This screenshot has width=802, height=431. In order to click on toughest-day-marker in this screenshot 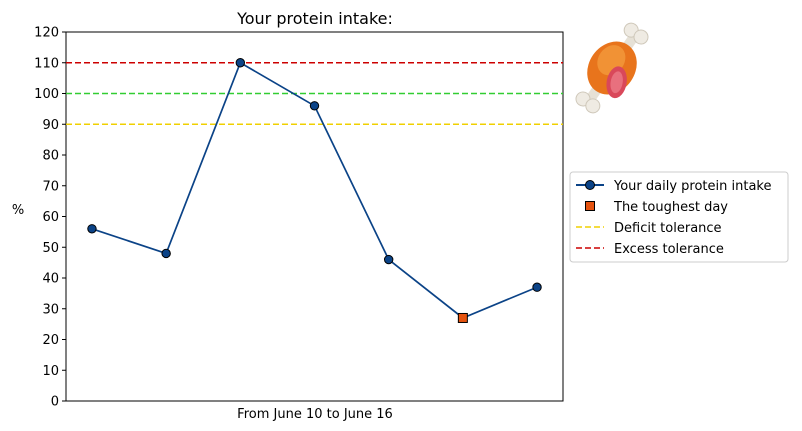, I will do `click(462, 317)`.